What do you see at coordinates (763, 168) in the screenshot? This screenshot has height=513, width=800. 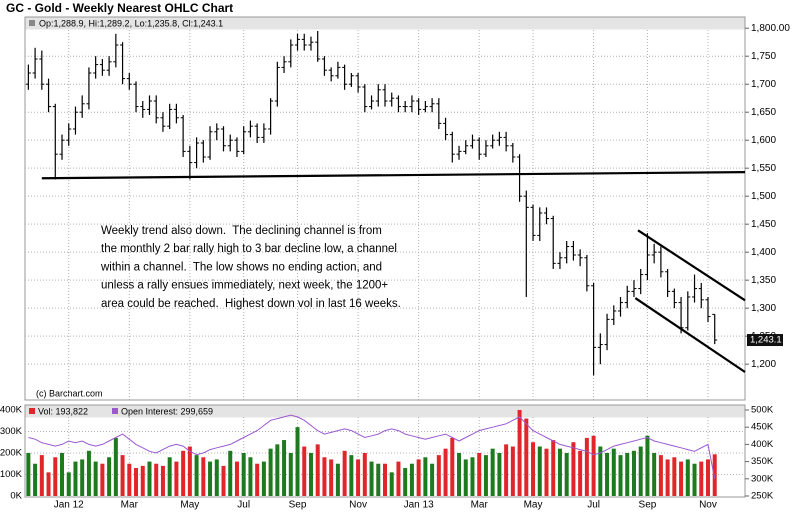 I see `y-tick-label: 1,550` at bounding box center [763, 168].